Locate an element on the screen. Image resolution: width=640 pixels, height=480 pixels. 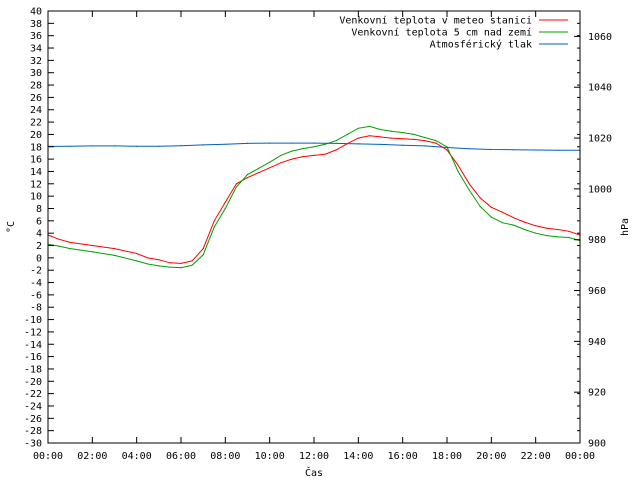
x-tick-label: 18:00 is located at coordinates (447, 456).